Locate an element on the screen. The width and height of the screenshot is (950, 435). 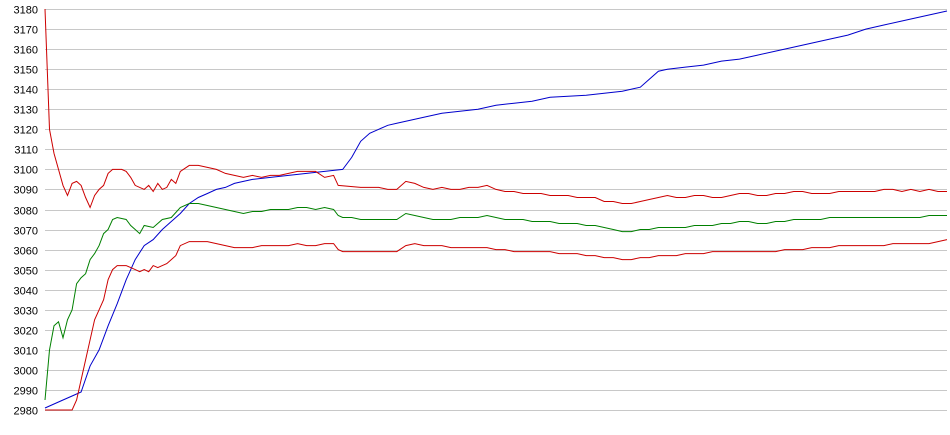
y-tick-label: 3000 is located at coordinates (26, 372).